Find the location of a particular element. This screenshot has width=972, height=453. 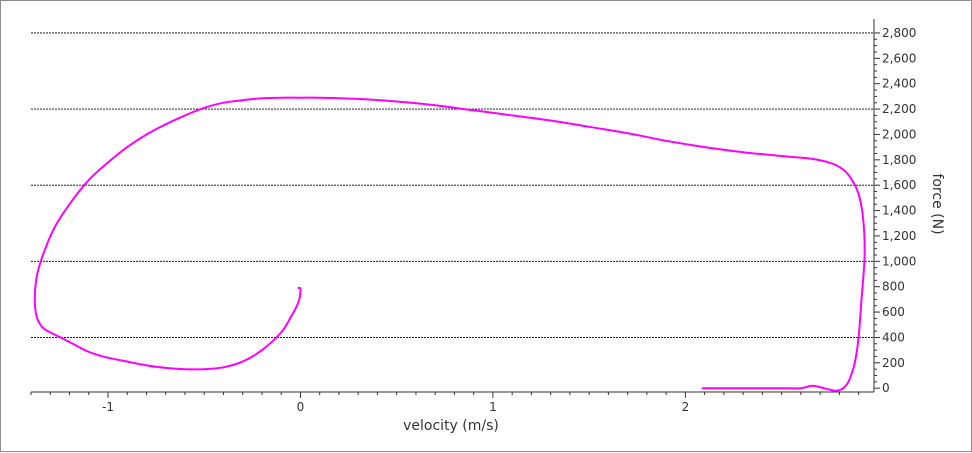

y-tick-label: 1,600 is located at coordinates (899, 185).